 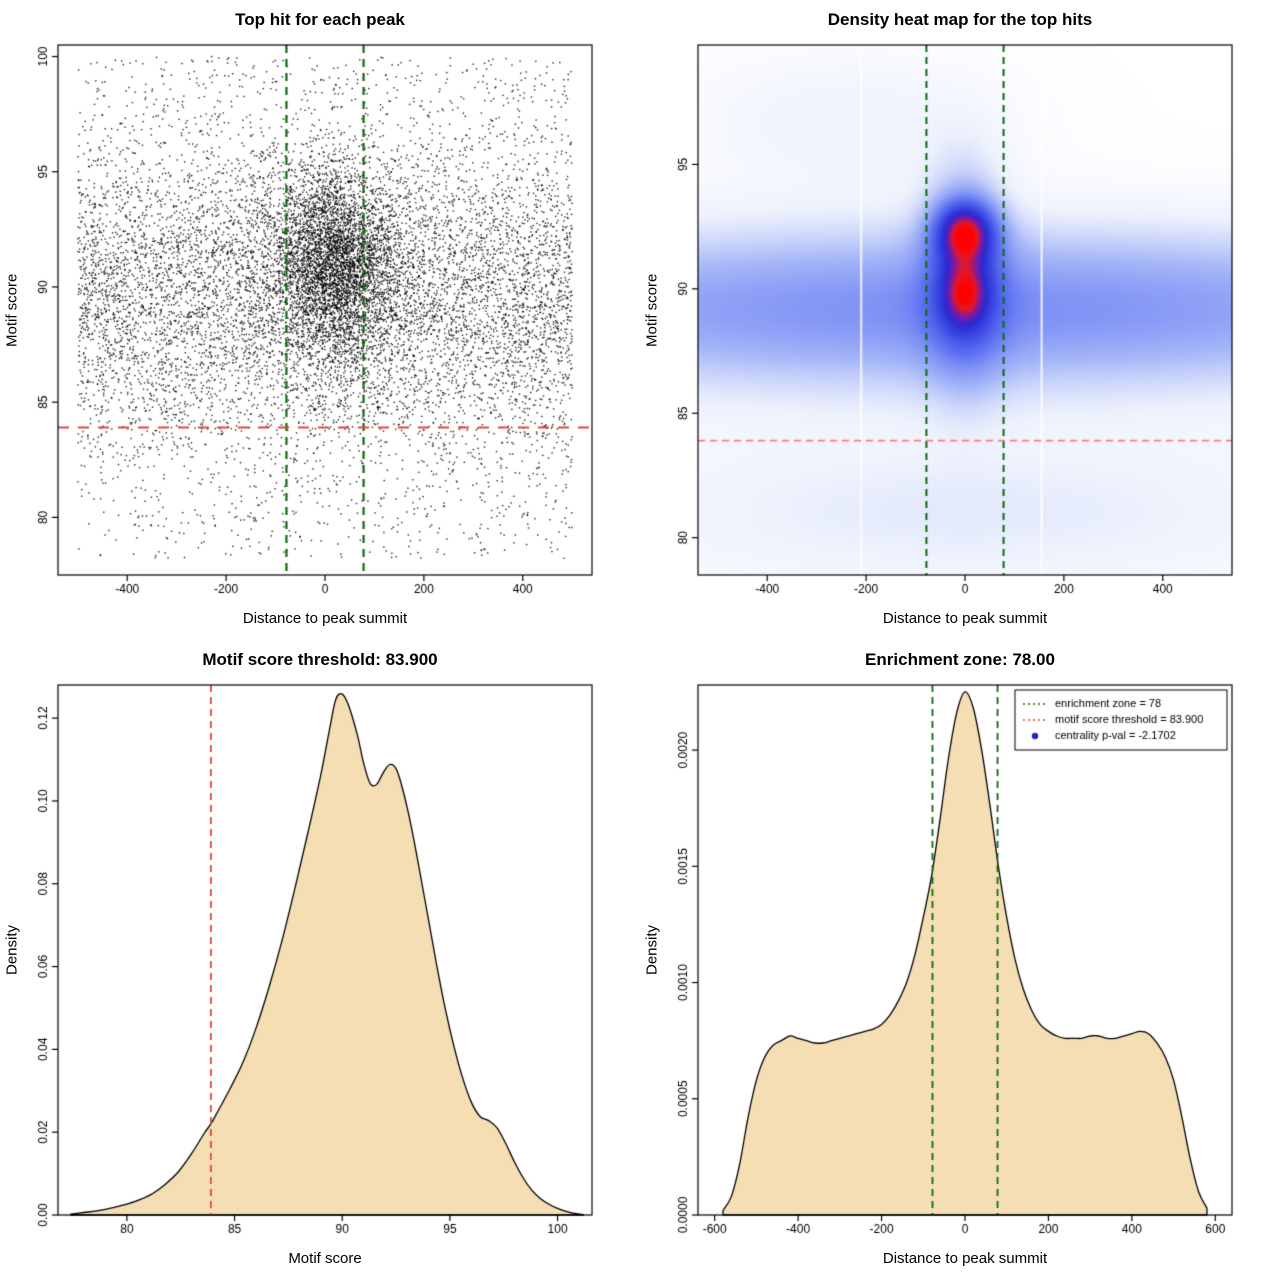 What do you see at coordinates (320, 659) in the screenshot?
I see `panel-title: Motif score threshold: 83.900` at bounding box center [320, 659].